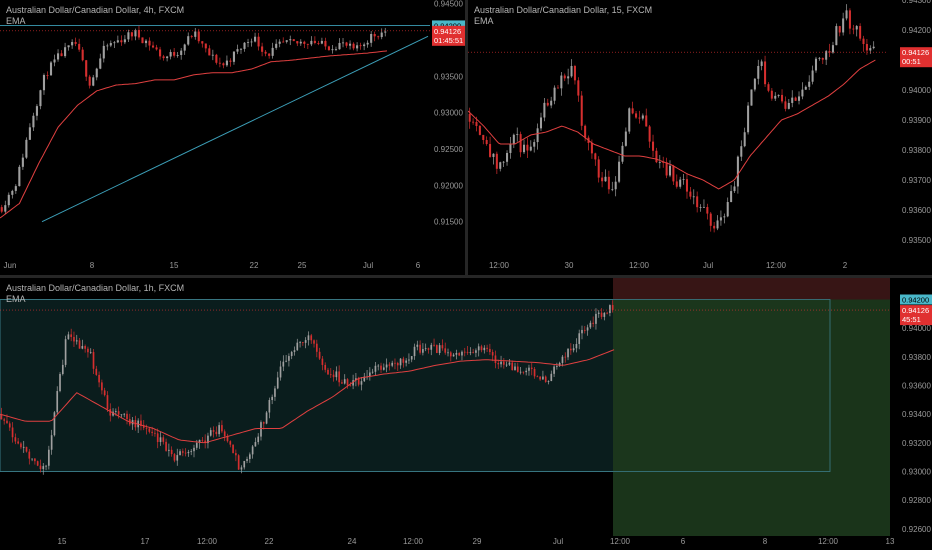 The image size is (932, 550). What do you see at coordinates (708, 265) in the screenshot?
I see `time-axis-label: Jul` at bounding box center [708, 265].